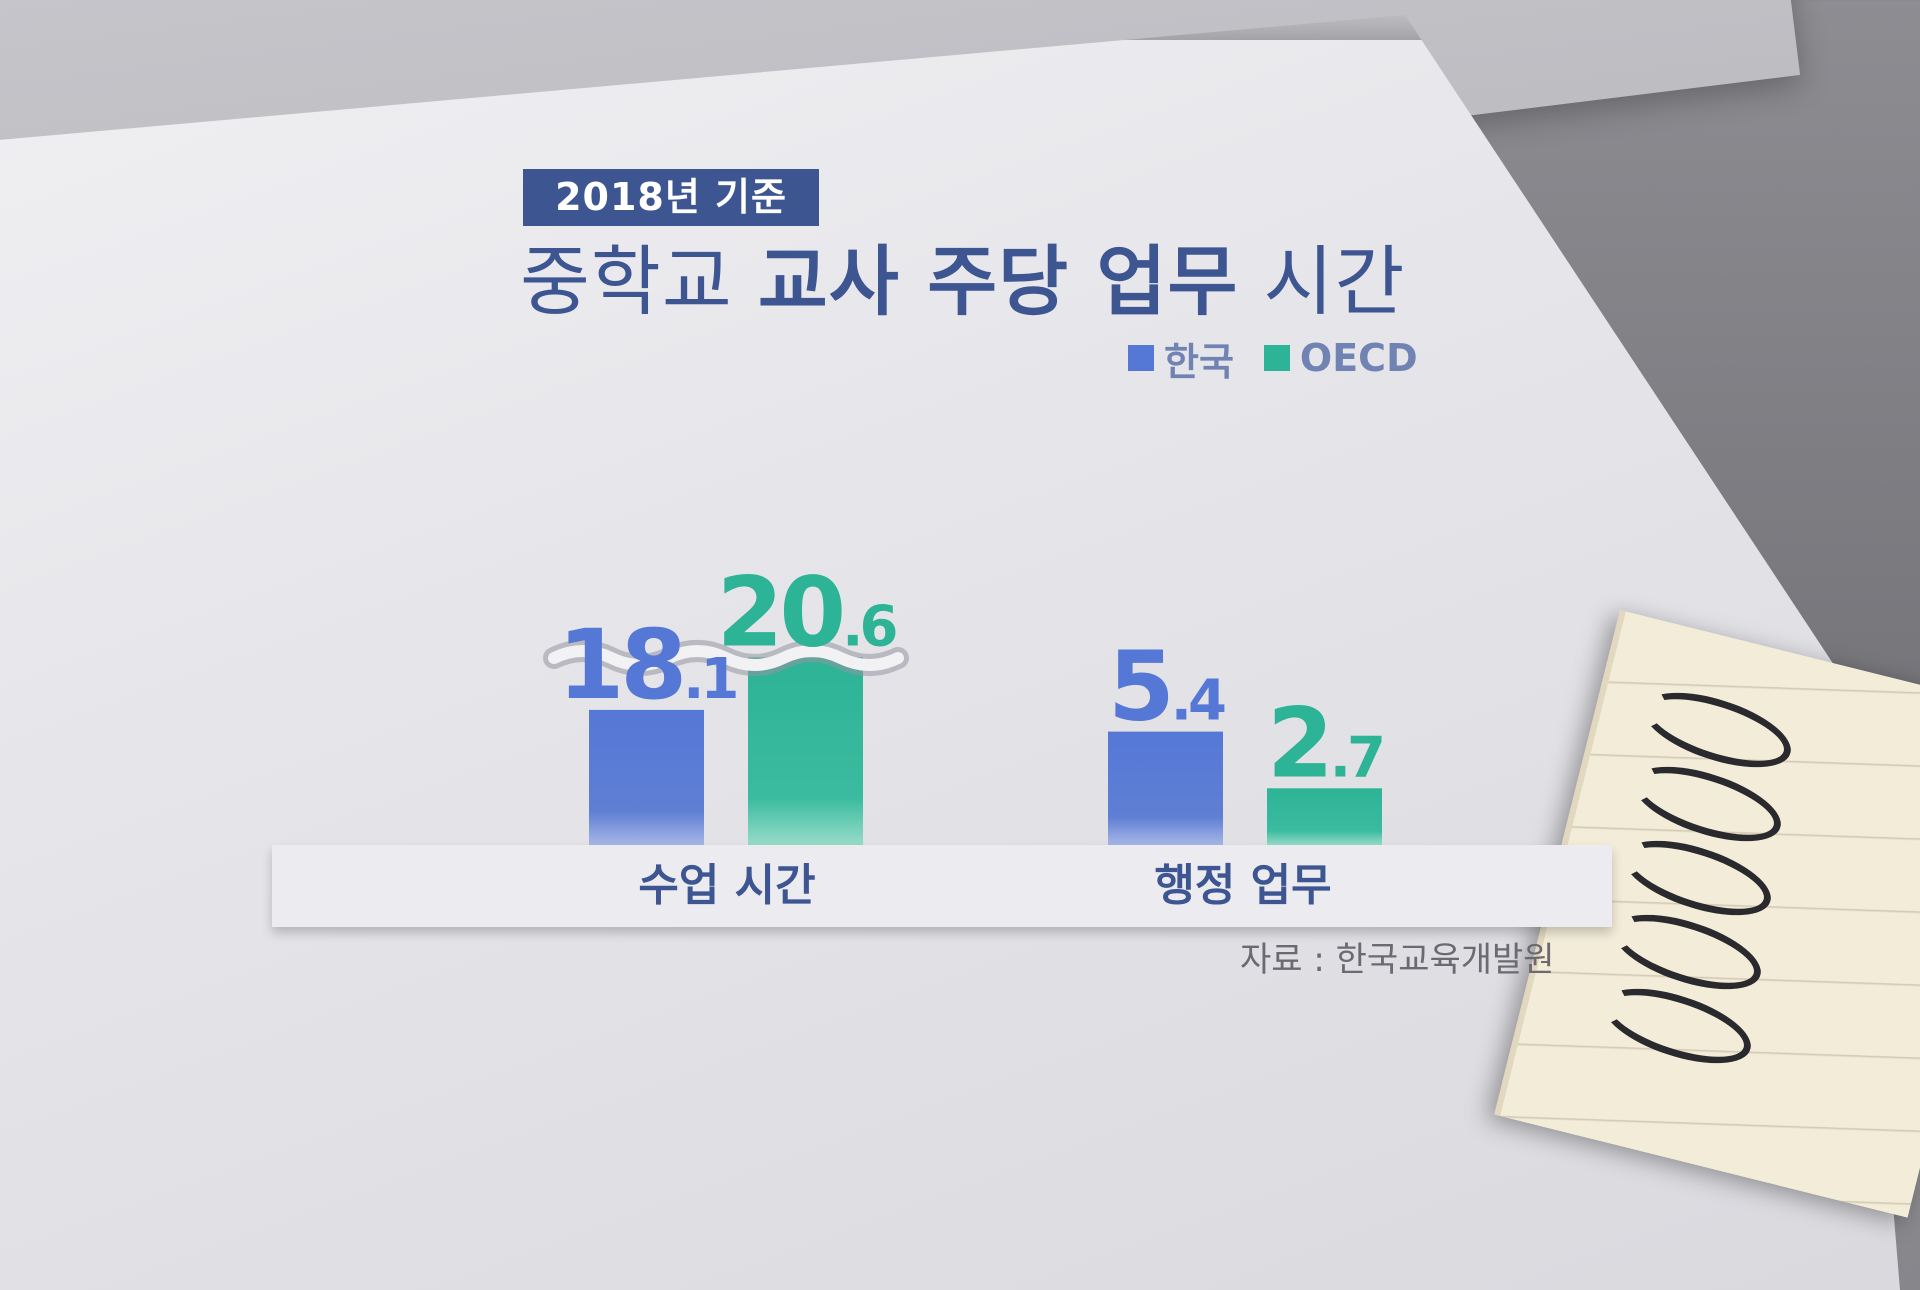  I want to click on legend-label-oecd: OECD, so click(1358, 358).